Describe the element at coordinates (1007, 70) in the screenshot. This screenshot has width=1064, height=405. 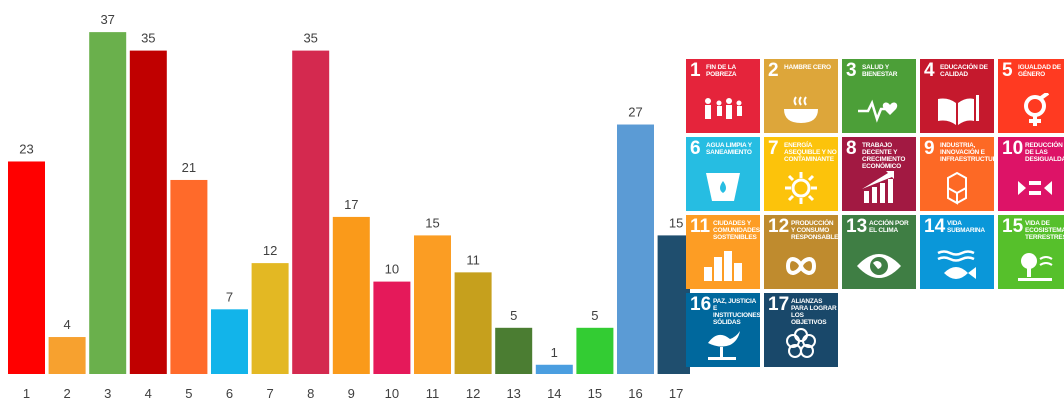
I see `sdg-tile-number: 5` at that location.